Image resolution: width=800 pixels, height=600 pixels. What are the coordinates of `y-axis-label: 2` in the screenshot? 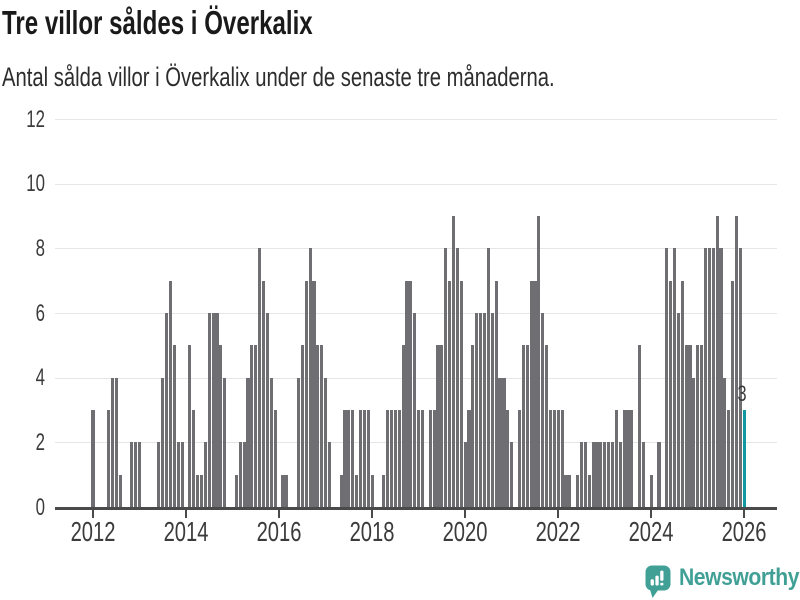 It's located at (40, 442).